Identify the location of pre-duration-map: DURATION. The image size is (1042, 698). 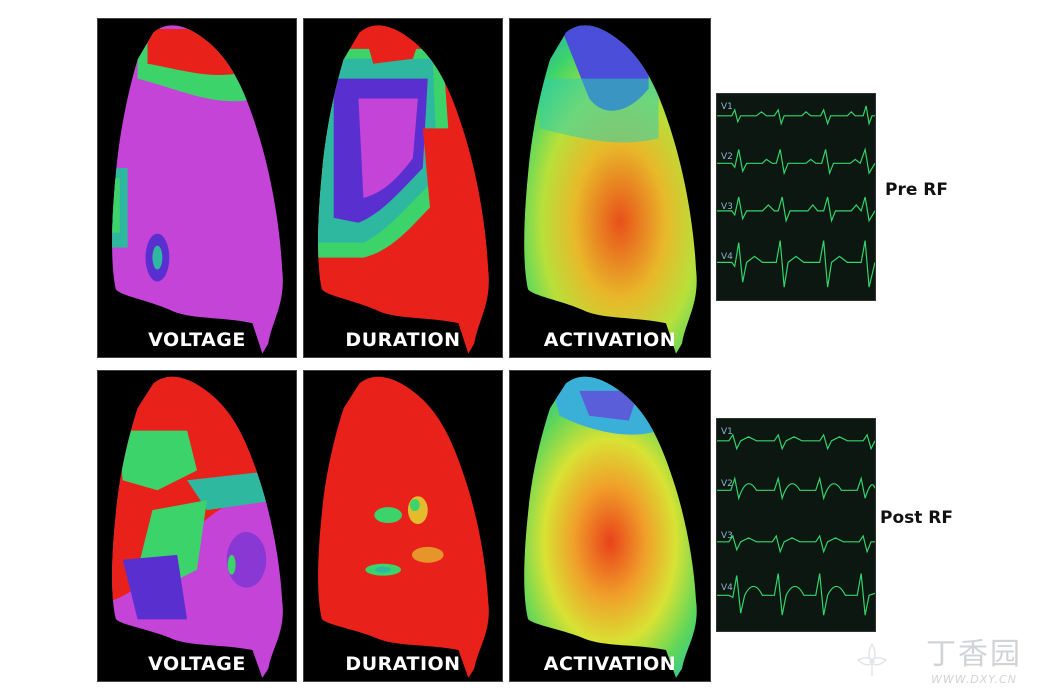
(403, 188).